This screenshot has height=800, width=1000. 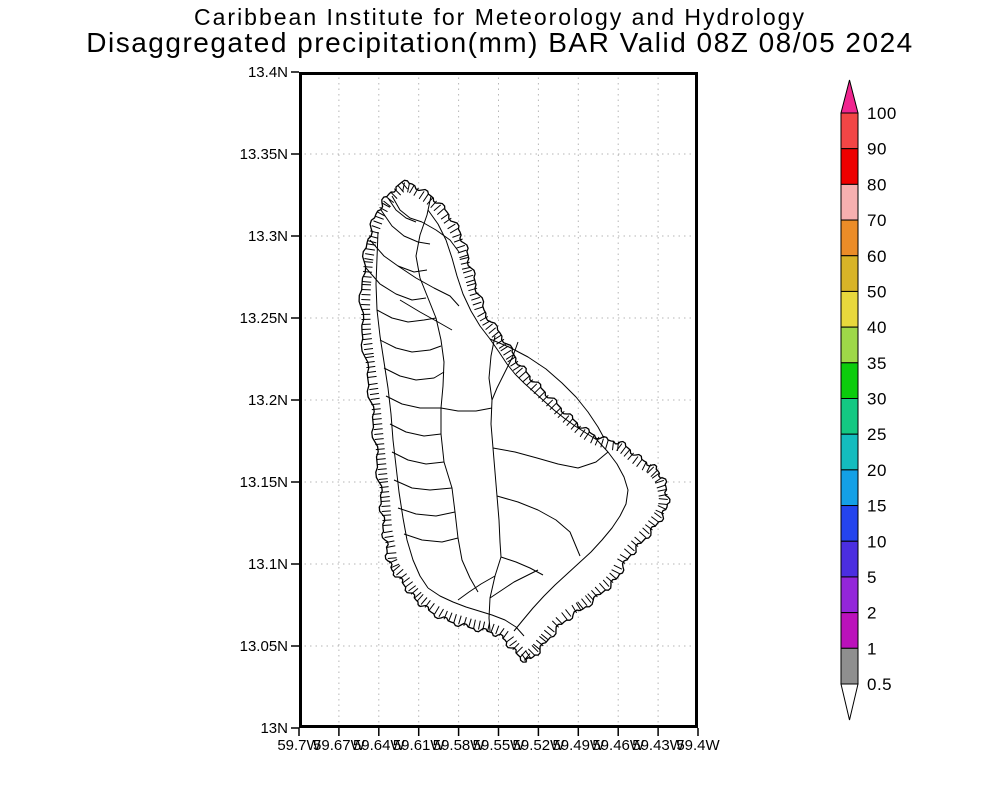 I want to click on y-tick-label: 13.3N, so click(x=268, y=236).